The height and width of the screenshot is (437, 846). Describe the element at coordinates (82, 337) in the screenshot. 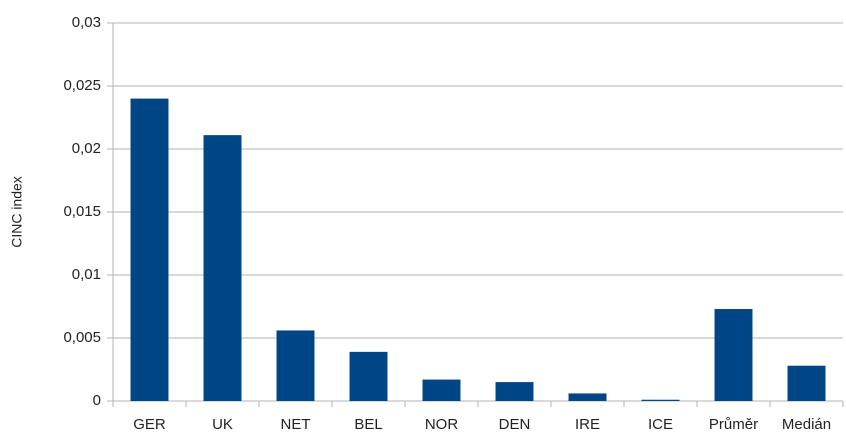

I see `y-tick-label: 0,005` at that location.